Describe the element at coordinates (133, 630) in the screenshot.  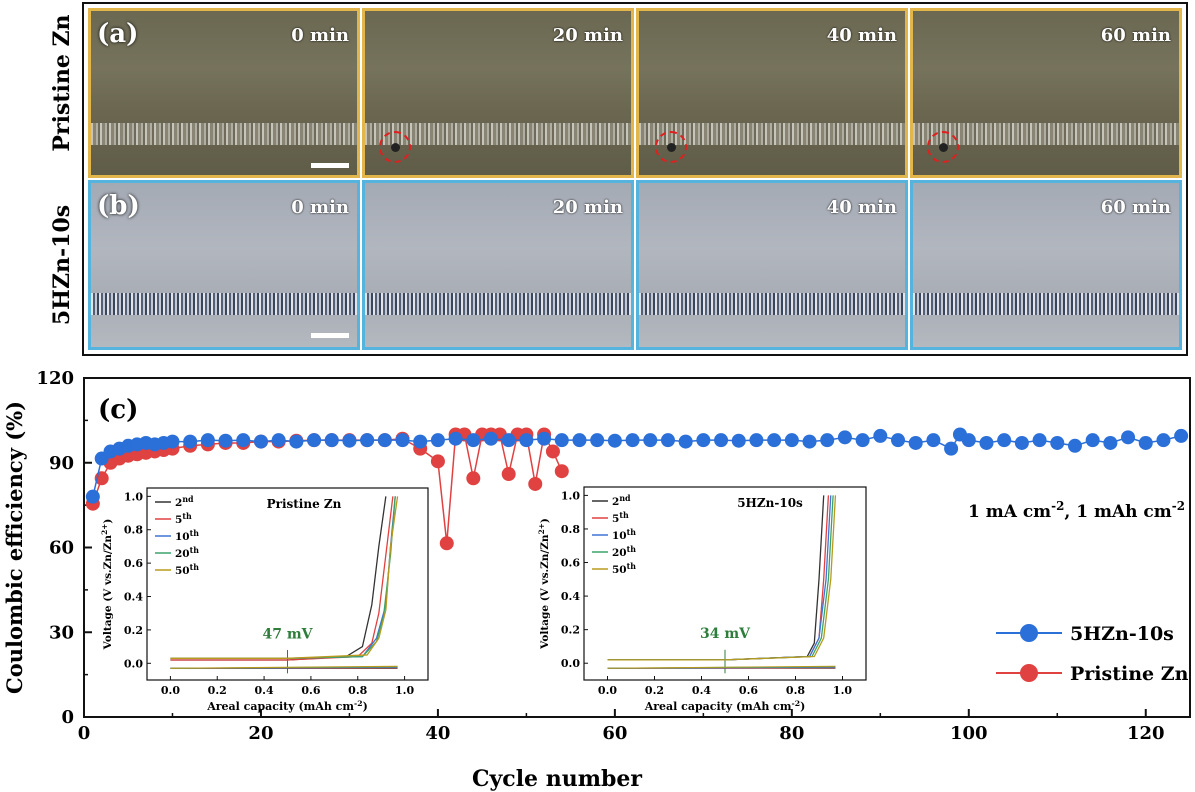
I see `inset-y-tick-label: 0.2` at that location.